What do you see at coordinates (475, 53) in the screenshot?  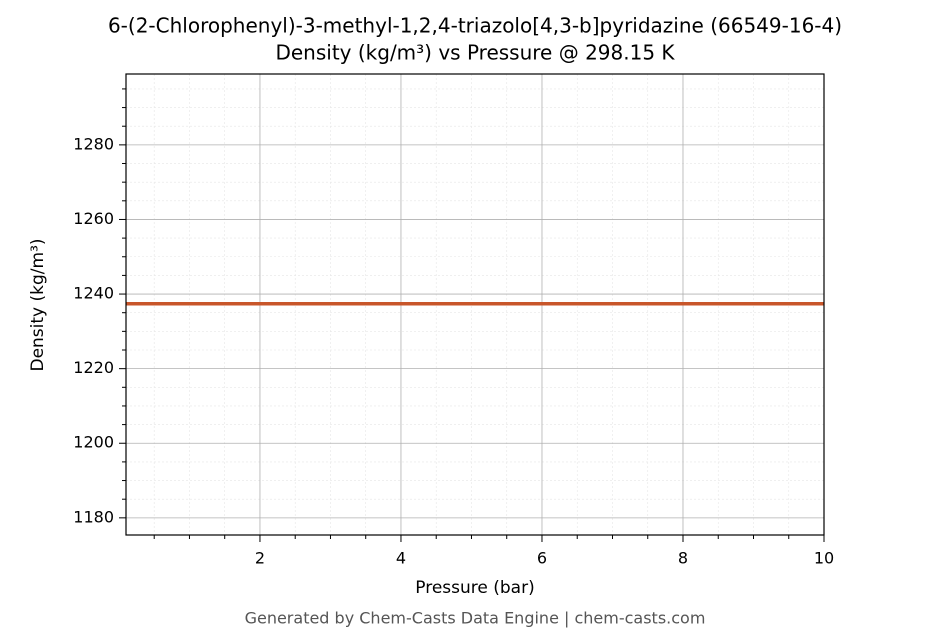 I see `chart-subtitle: Density (kg/m³) vs Pressure @ 298.15 K` at bounding box center [475, 53].